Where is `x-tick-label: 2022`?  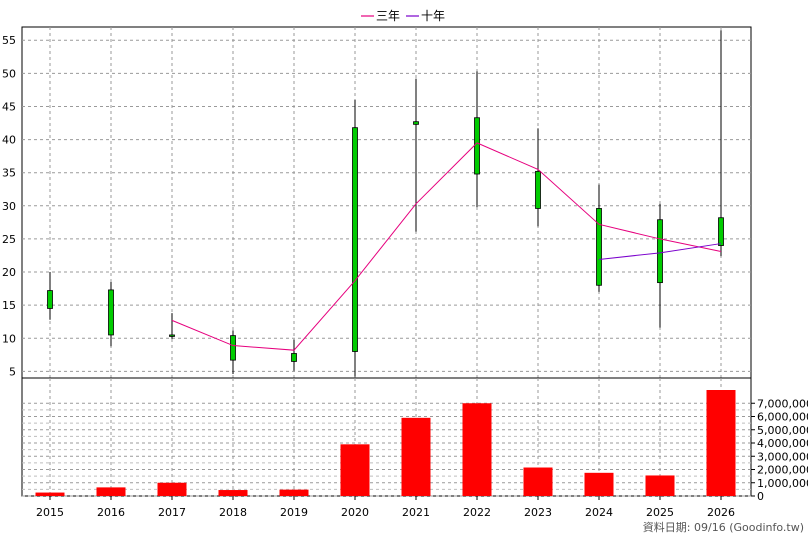 x-tick-label: 2022 is located at coordinates (477, 512).